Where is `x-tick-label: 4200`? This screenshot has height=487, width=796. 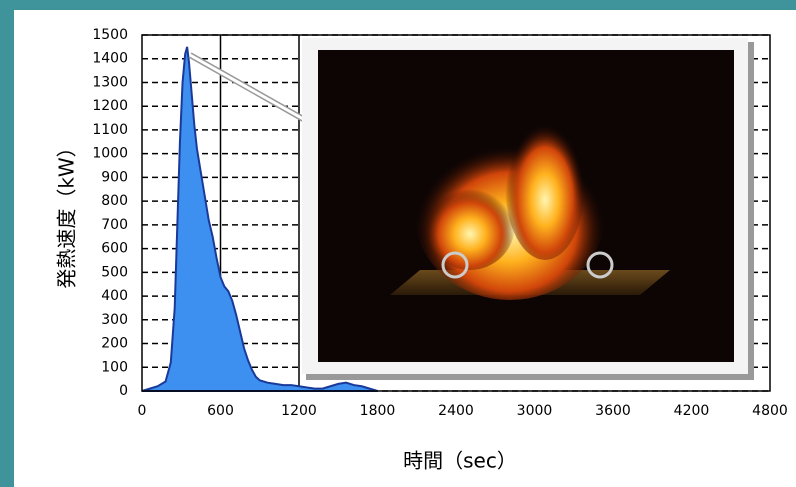 x-tick-label: 4200 is located at coordinates (692, 411).